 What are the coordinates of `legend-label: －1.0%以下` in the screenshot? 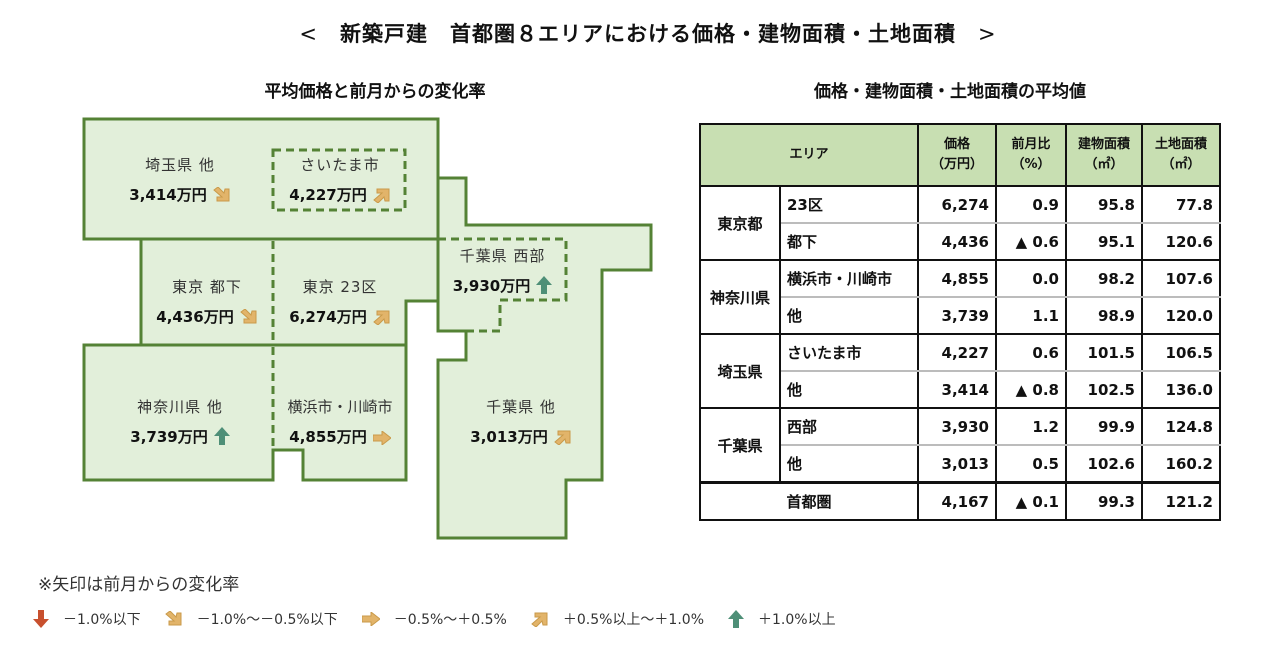 It's located at (102, 620).